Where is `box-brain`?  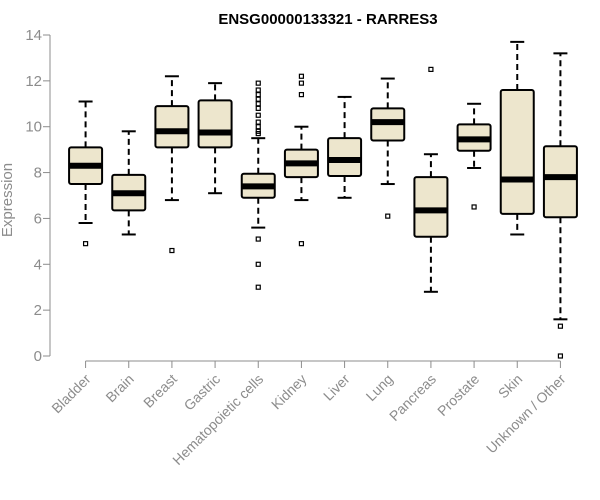 box-brain is located at coordinates (129, 183).